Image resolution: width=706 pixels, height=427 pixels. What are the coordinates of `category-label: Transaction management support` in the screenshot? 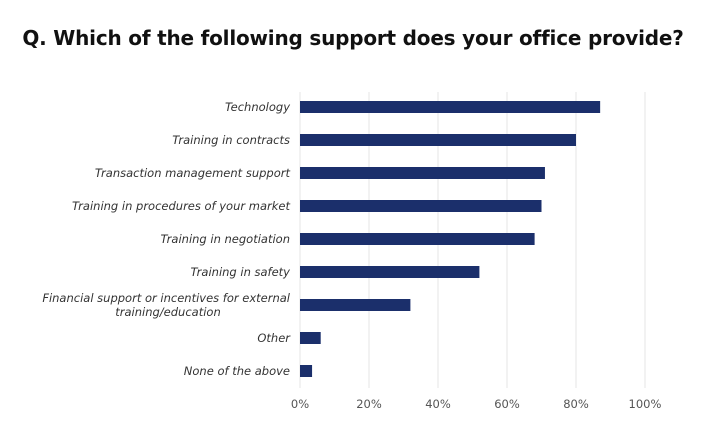 It's located at (193, 173).